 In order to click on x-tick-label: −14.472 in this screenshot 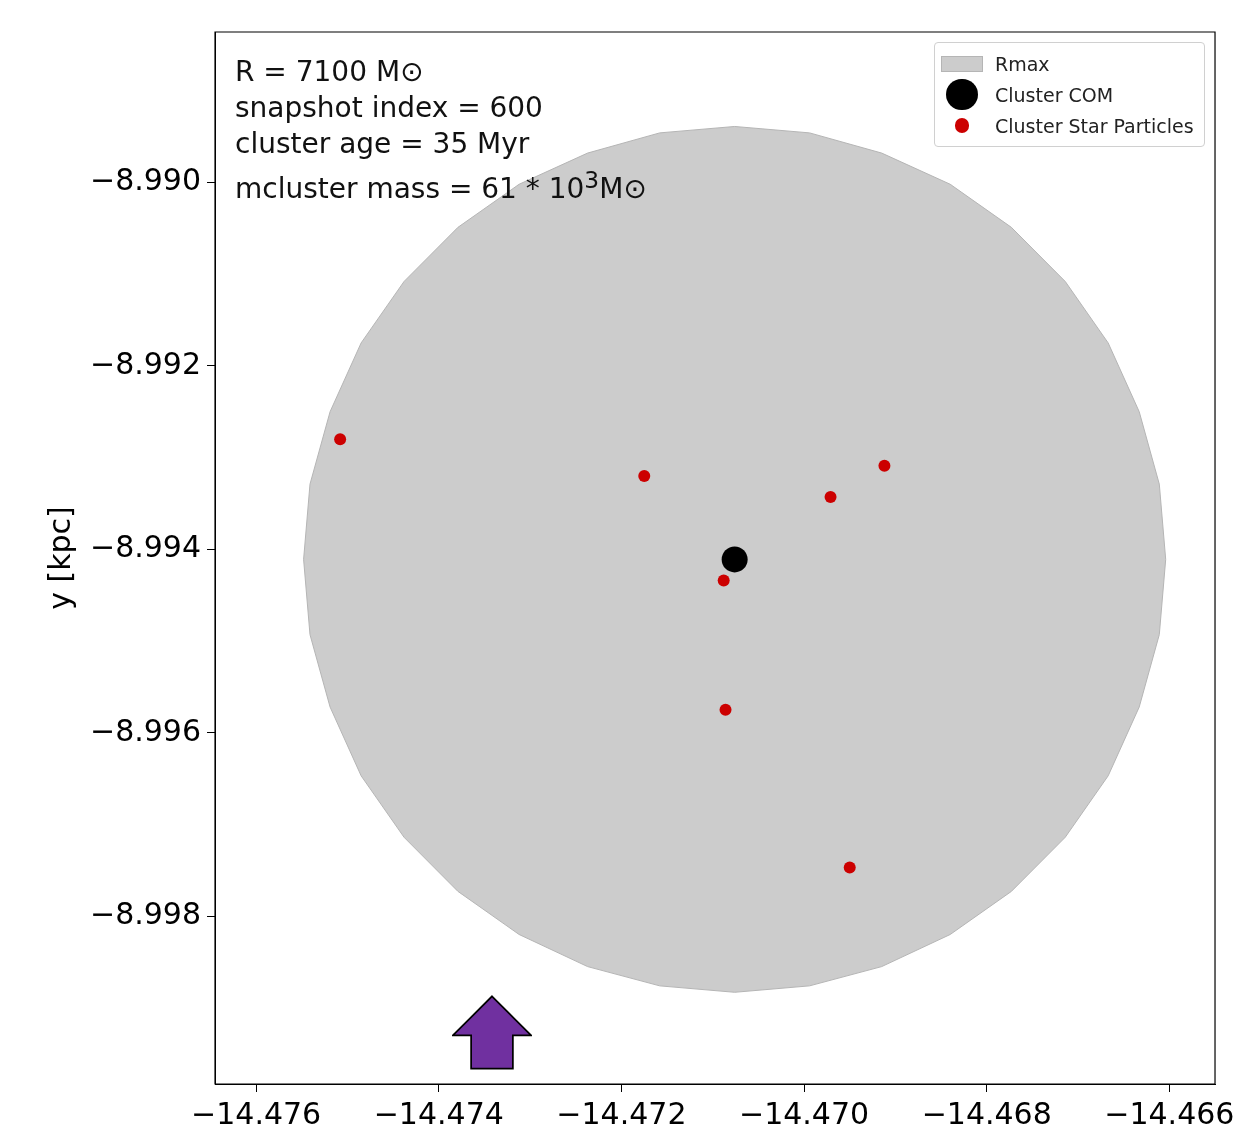, I will do `click(621, 1113)`.